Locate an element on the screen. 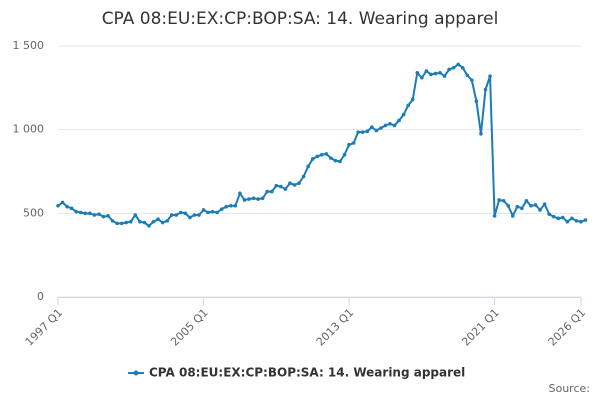  y-tick-label: 0 is located at coordinates (40, 296).